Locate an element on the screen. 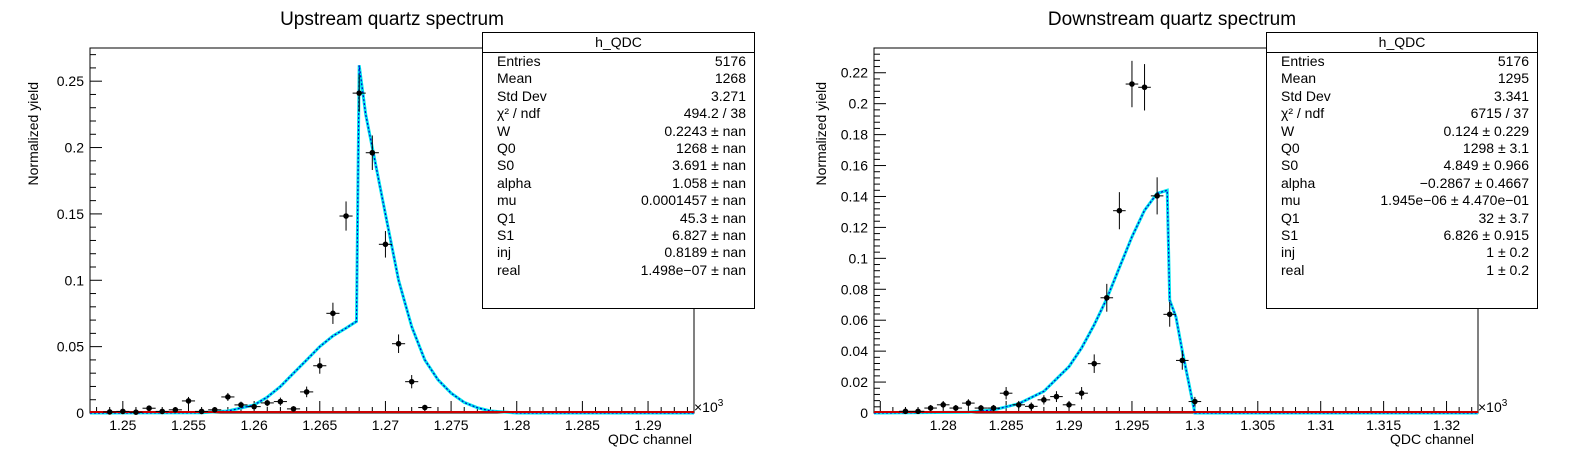  stats-row: inj 1 ± 0.2 is located at coordinates (1402, 252).